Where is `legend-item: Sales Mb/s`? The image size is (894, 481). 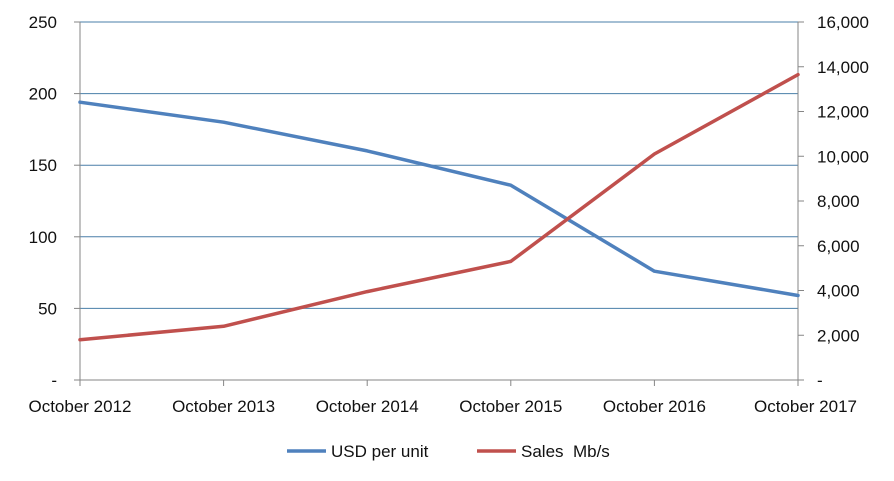 legend-item: Sales Mb/s is located at coordinates (543, 451).